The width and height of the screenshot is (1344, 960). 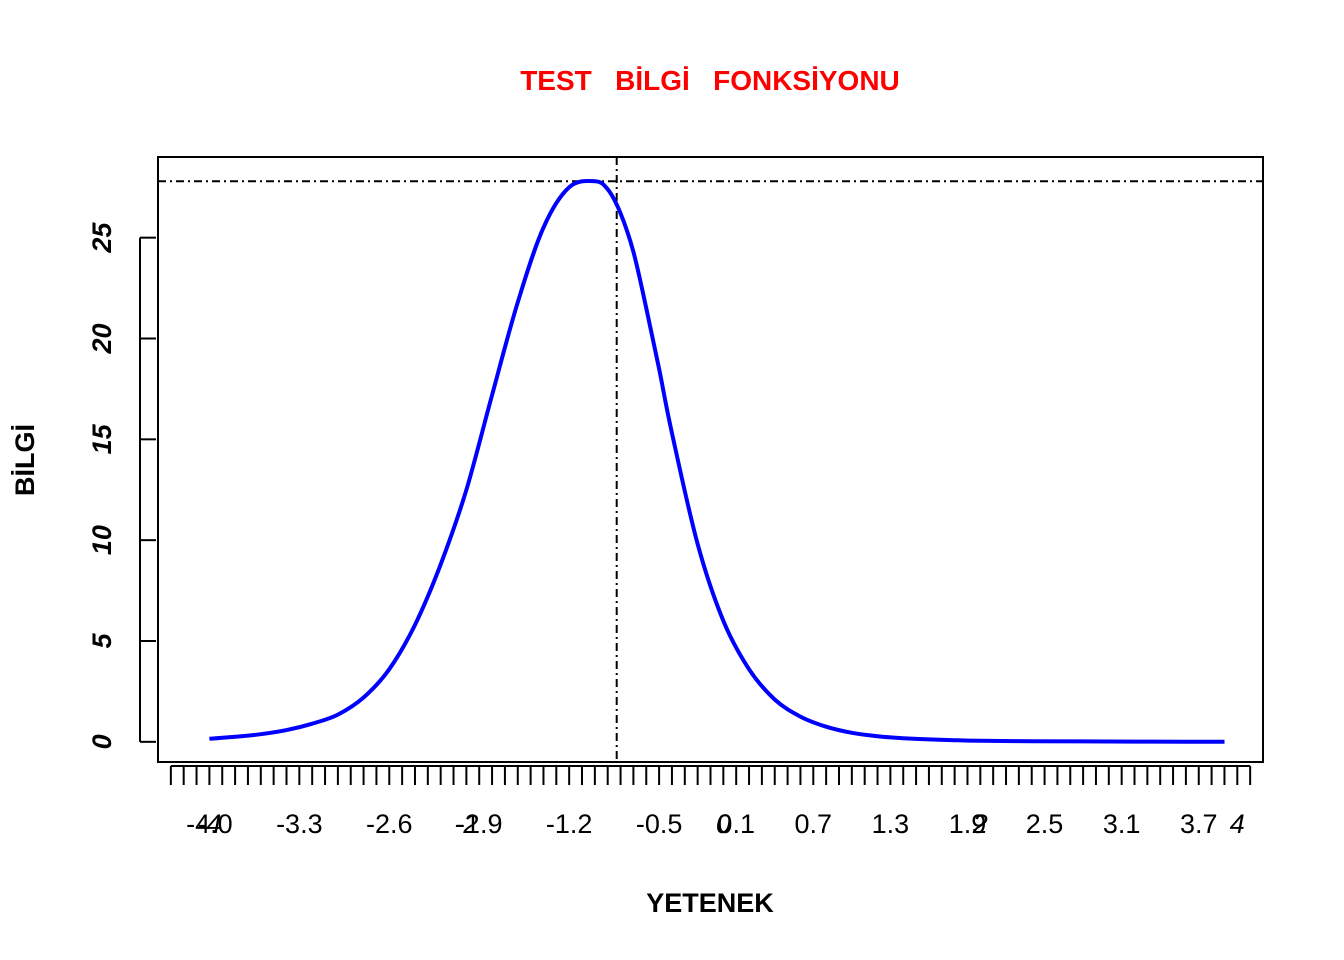 I want to click on x-tick-label: -4.0, so click(x=209, y=824).